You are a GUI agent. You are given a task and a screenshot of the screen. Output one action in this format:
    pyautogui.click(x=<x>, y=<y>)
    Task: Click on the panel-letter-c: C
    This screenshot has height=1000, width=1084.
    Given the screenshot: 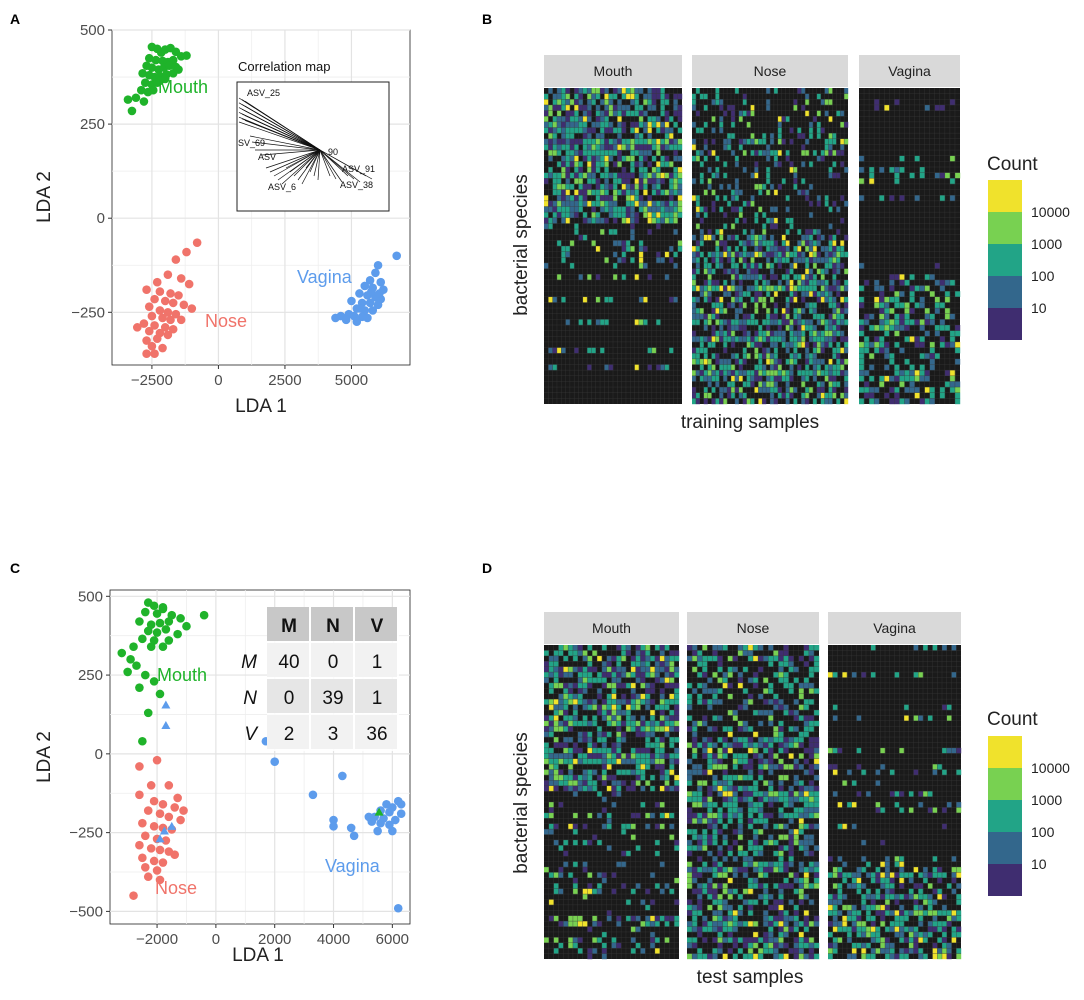 What is the action you would take?
    pyautogui.click(x=15, y=568)
    